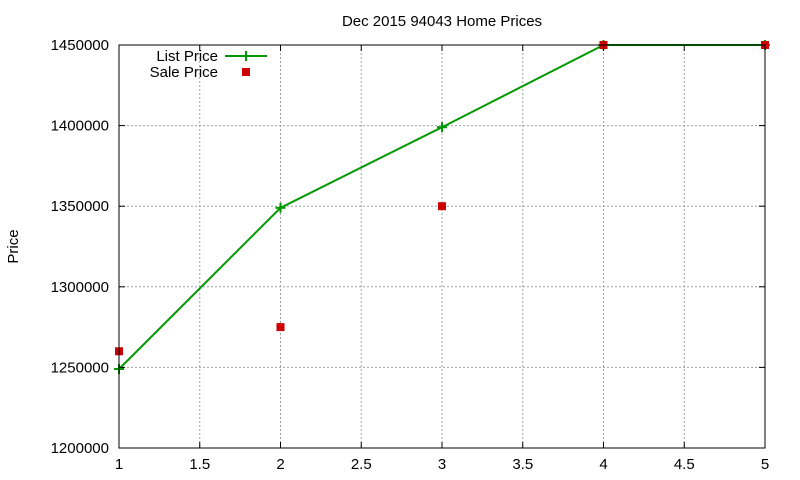  Describe the element at coordinates (80, 287) in the screenshot. I see `y-tick-label: 1300000` at that location.